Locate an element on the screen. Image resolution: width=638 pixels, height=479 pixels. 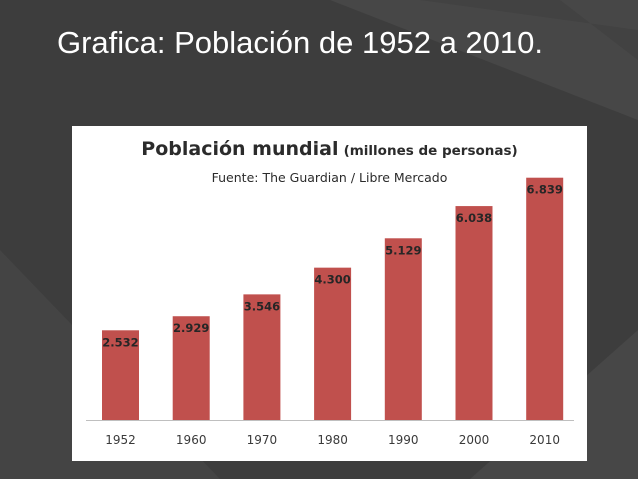
bar-1960 is located at coordinates (191, 368).